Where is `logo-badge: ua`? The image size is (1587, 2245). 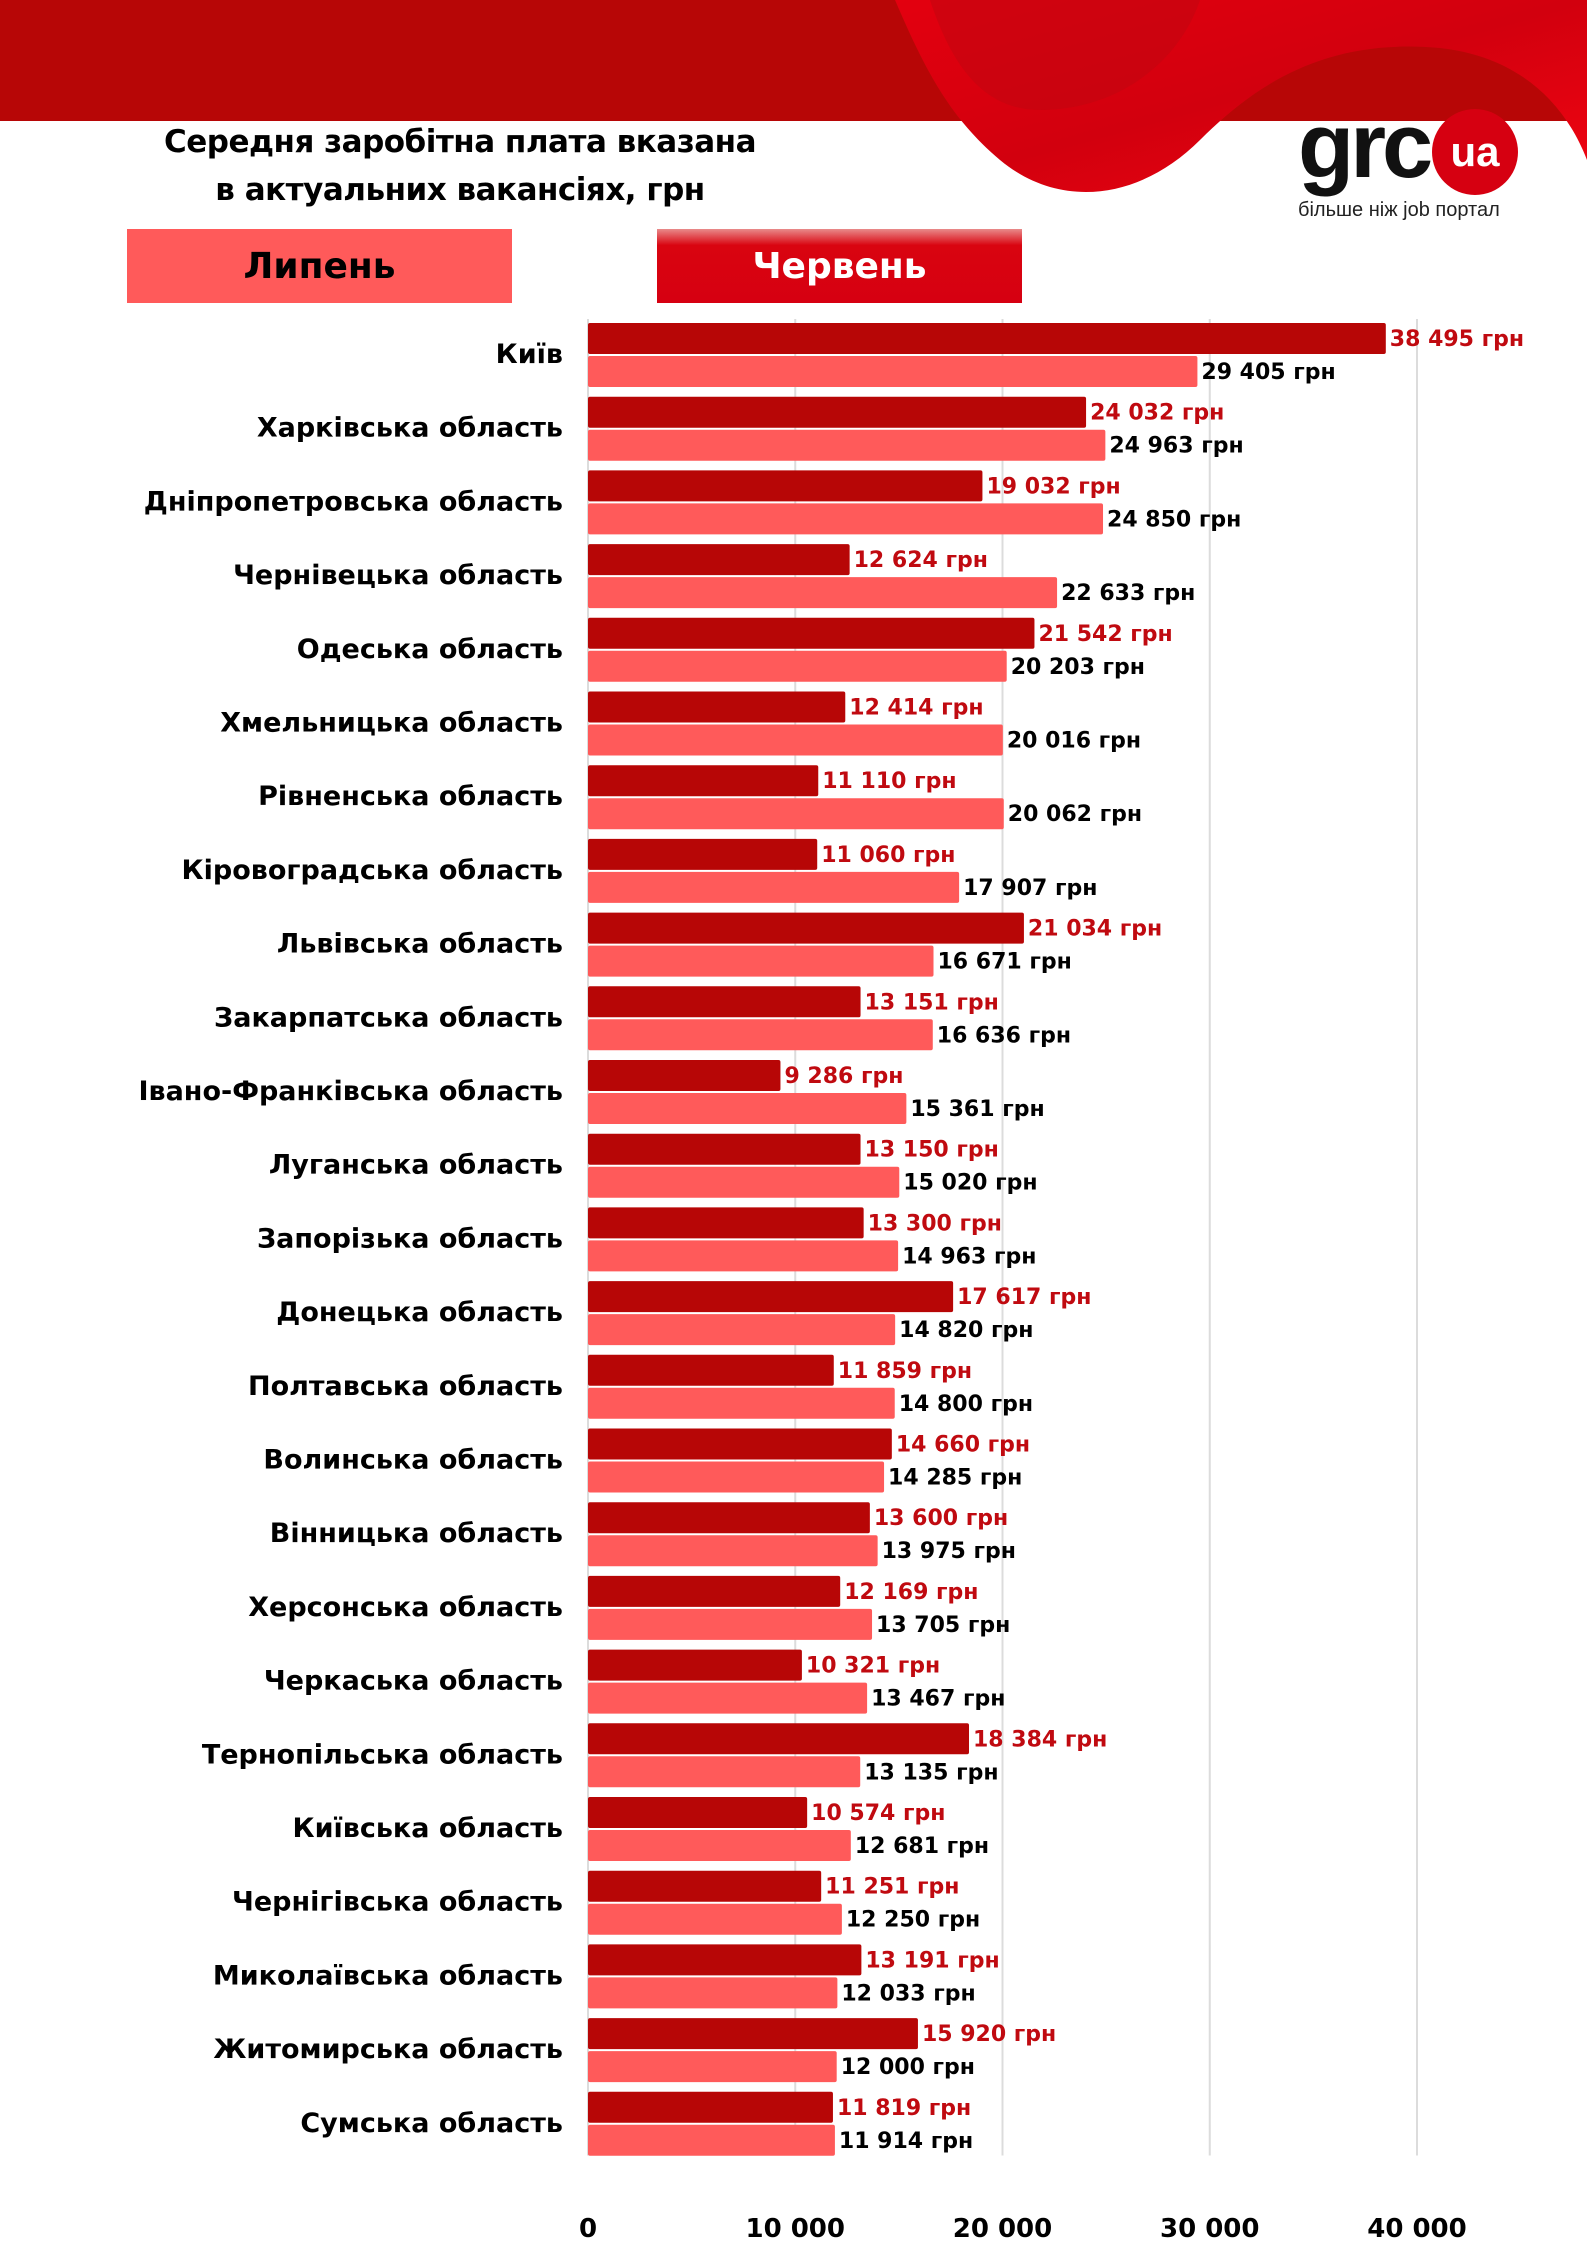
logo-badge: ua is located at coordinates (1475, 152).